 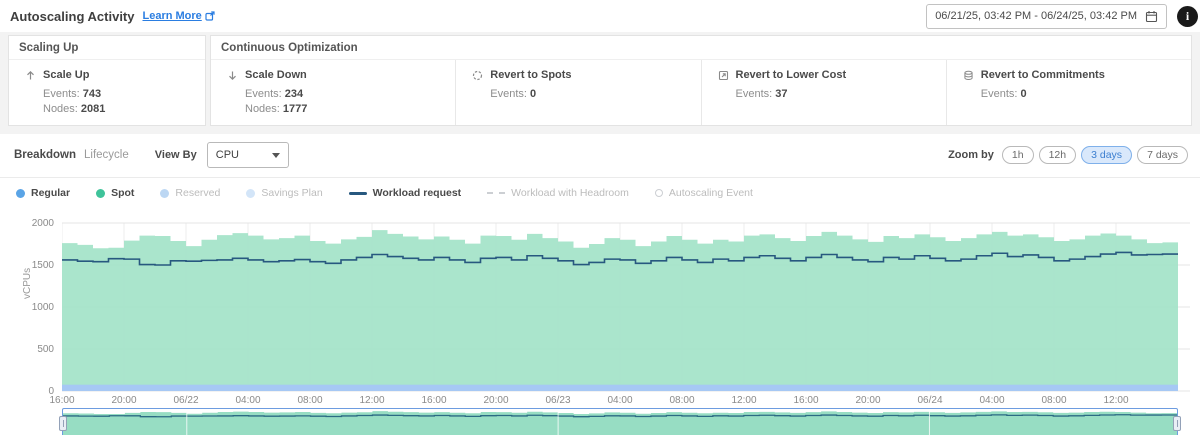 I want to click on navigator-left-handle-icon, so click(x=63, y=423).